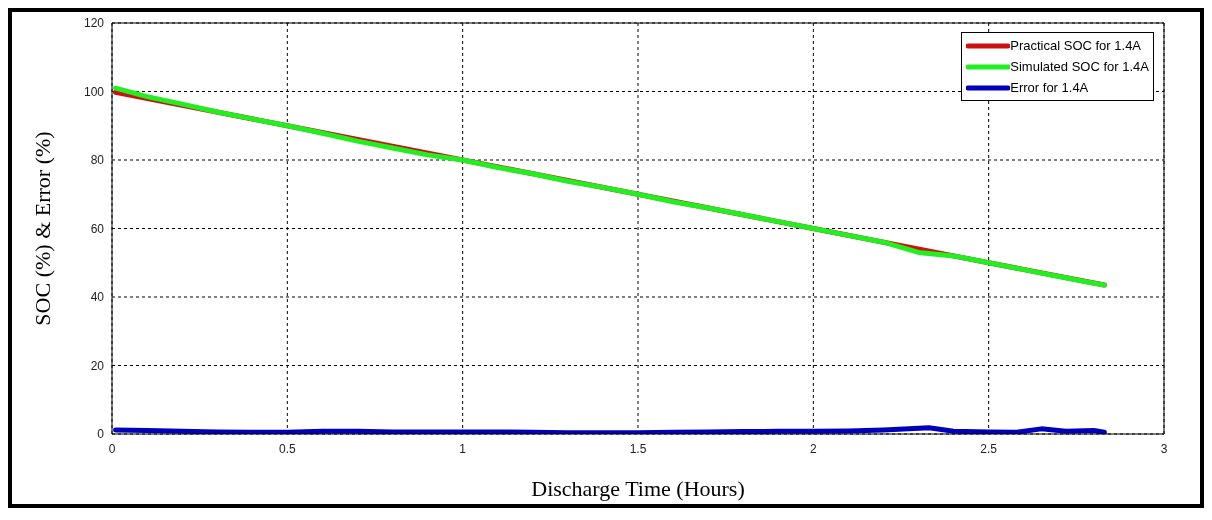 The height and width of the screenshot is (520, 1212). I want to click on y-tick-label: 120, so click(94, 23).